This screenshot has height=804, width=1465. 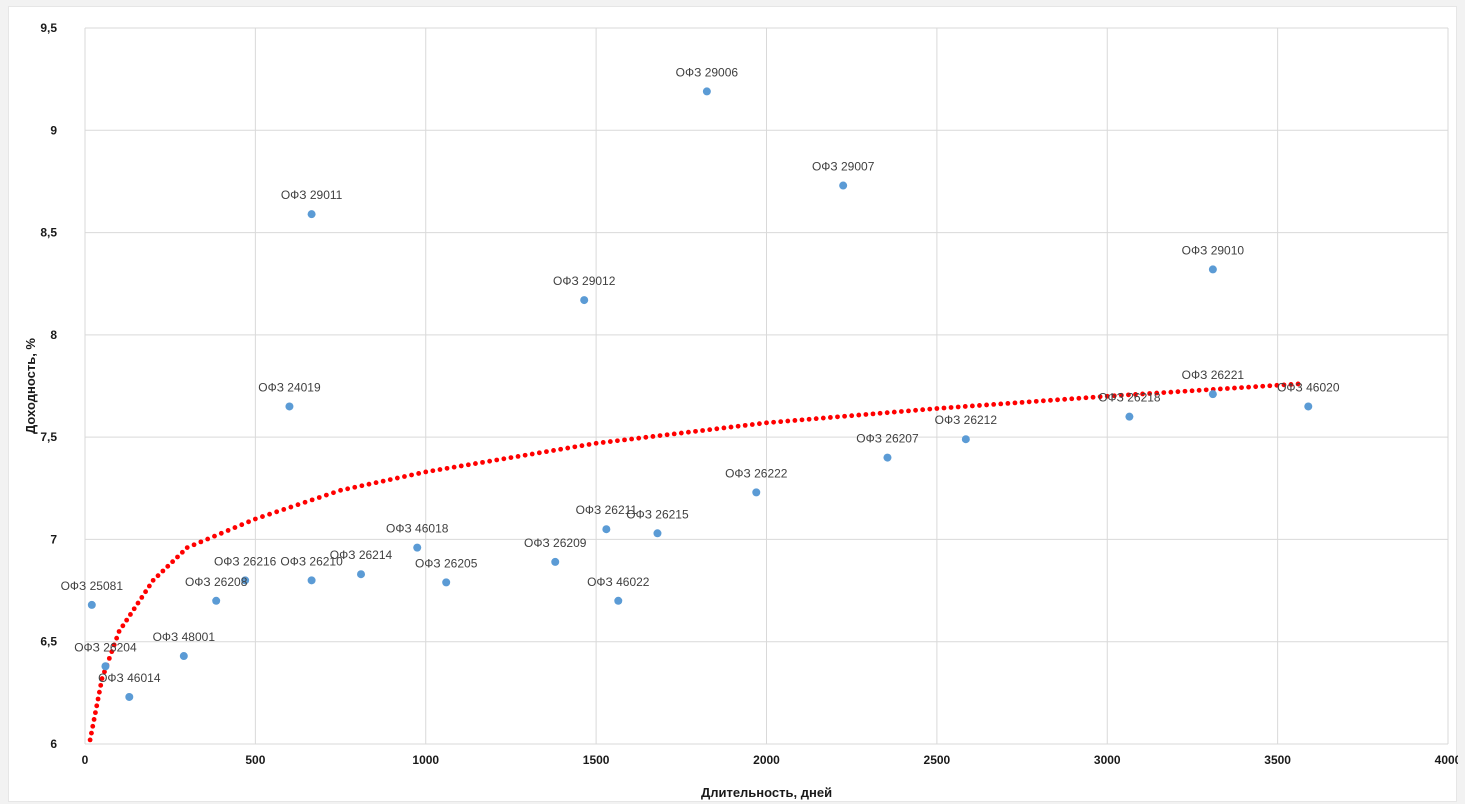 What do you see at coordinates (289, 387) in the screenshot?
I see `data-label: ОФЗ 24019` at bounding box center [289, 387].